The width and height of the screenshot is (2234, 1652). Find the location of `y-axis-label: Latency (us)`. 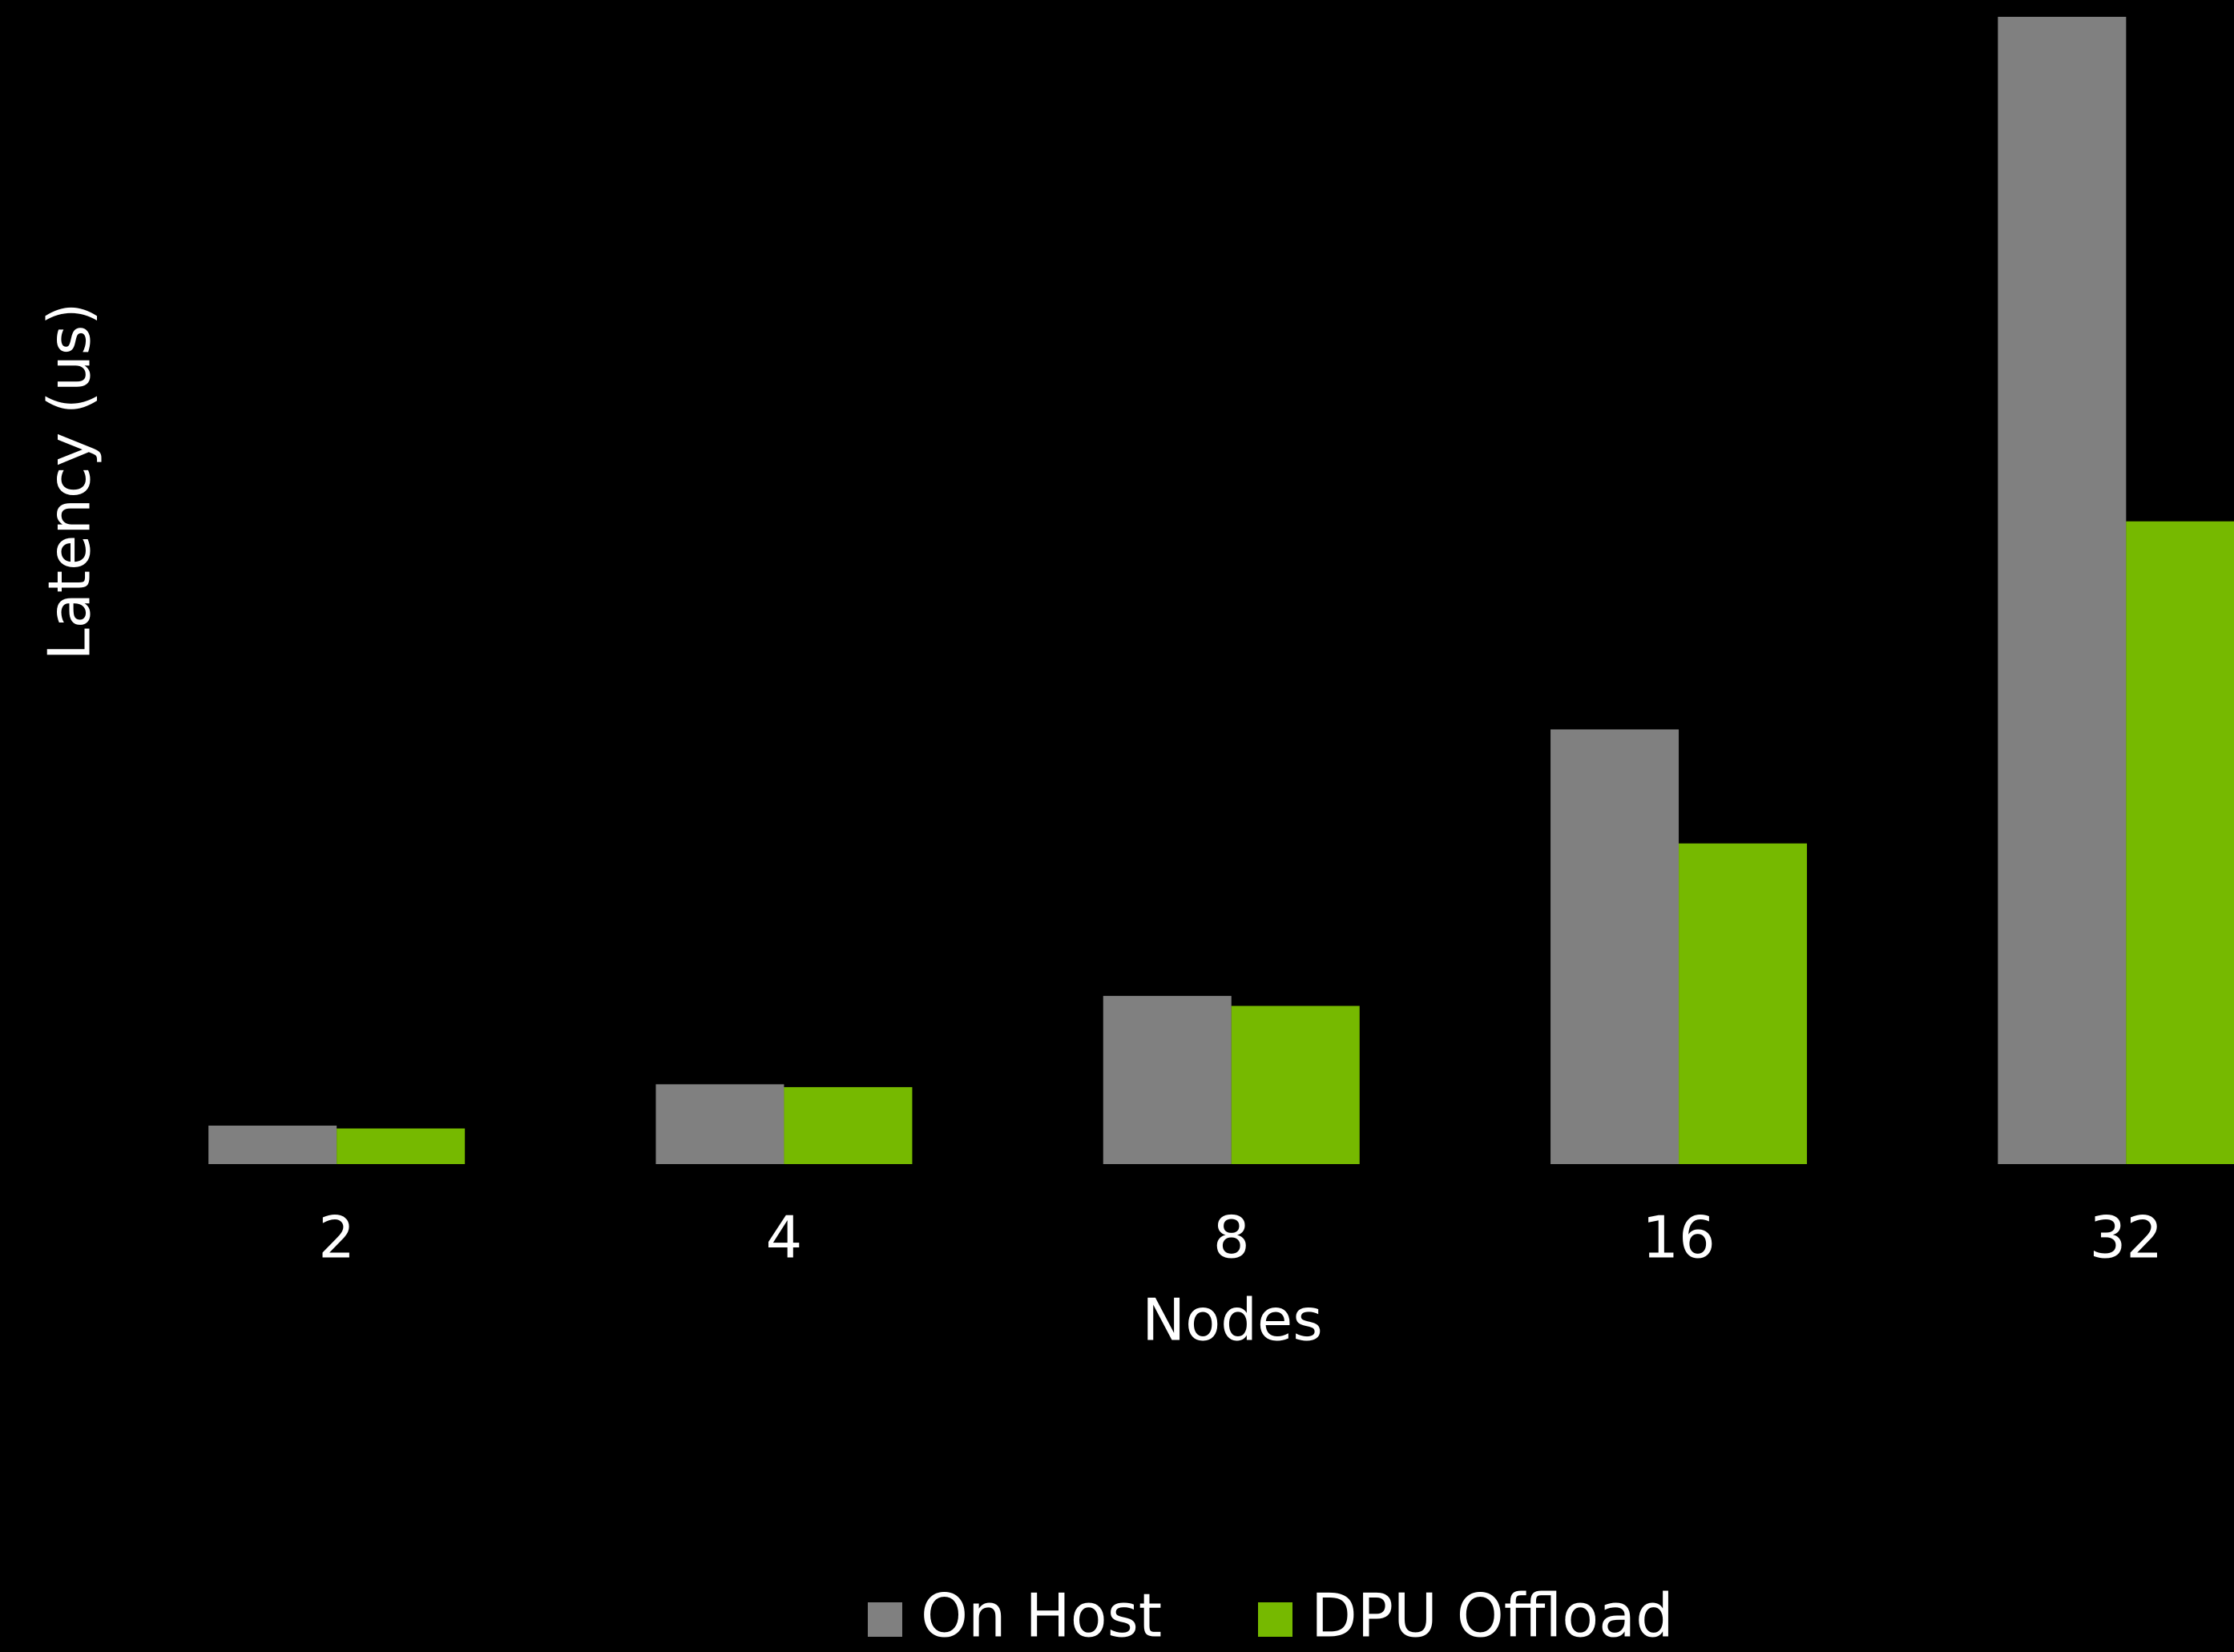

y-axis-label: Latency (us) is located at coordinates (69, 482).